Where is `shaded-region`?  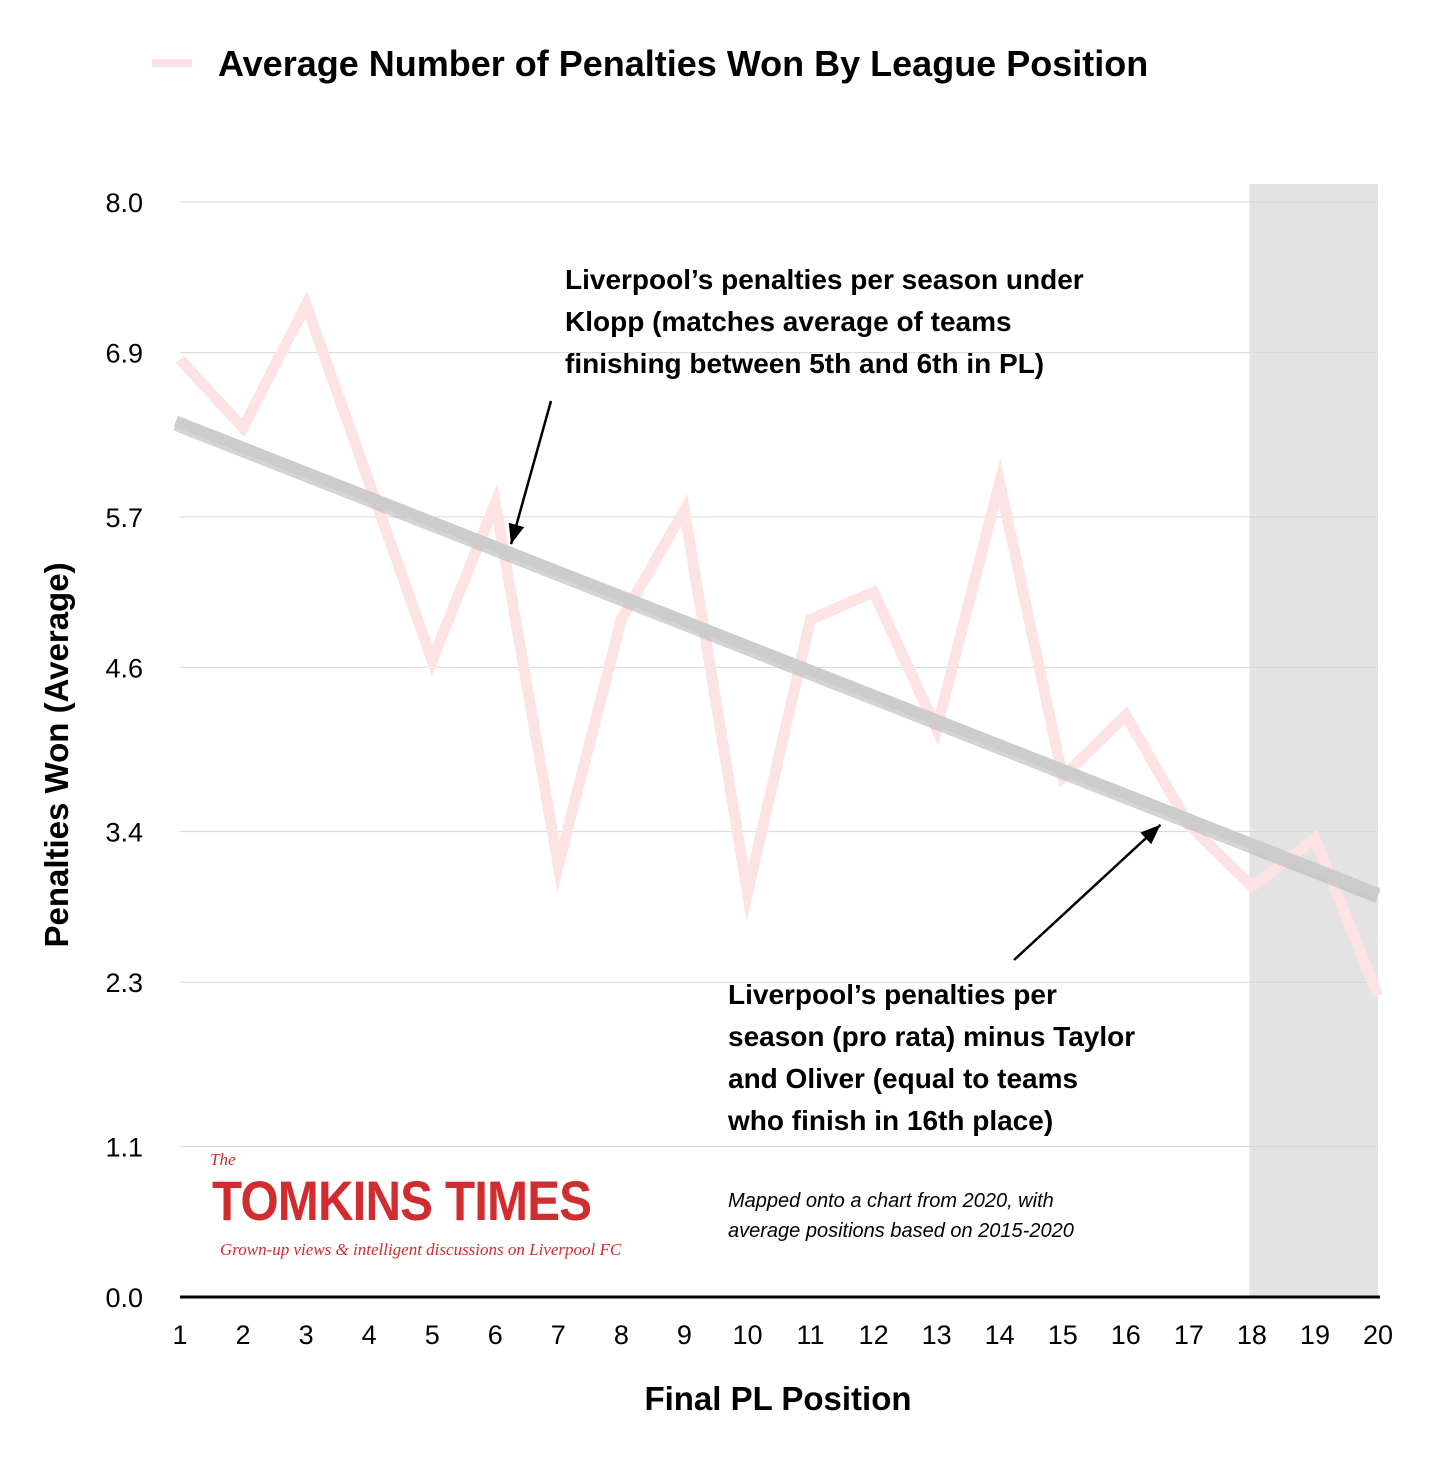
shaded-region is located at coordinates (1313, 740).